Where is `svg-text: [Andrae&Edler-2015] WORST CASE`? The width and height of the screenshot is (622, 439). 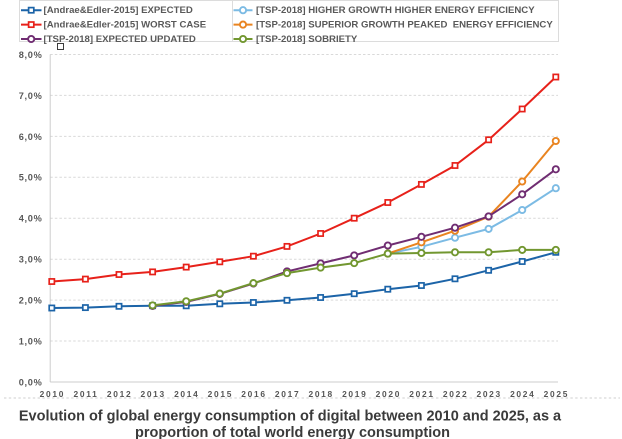
svg-text: [Andrae&Edler-2015] WORST CASE is located at coordinates (125, 25).